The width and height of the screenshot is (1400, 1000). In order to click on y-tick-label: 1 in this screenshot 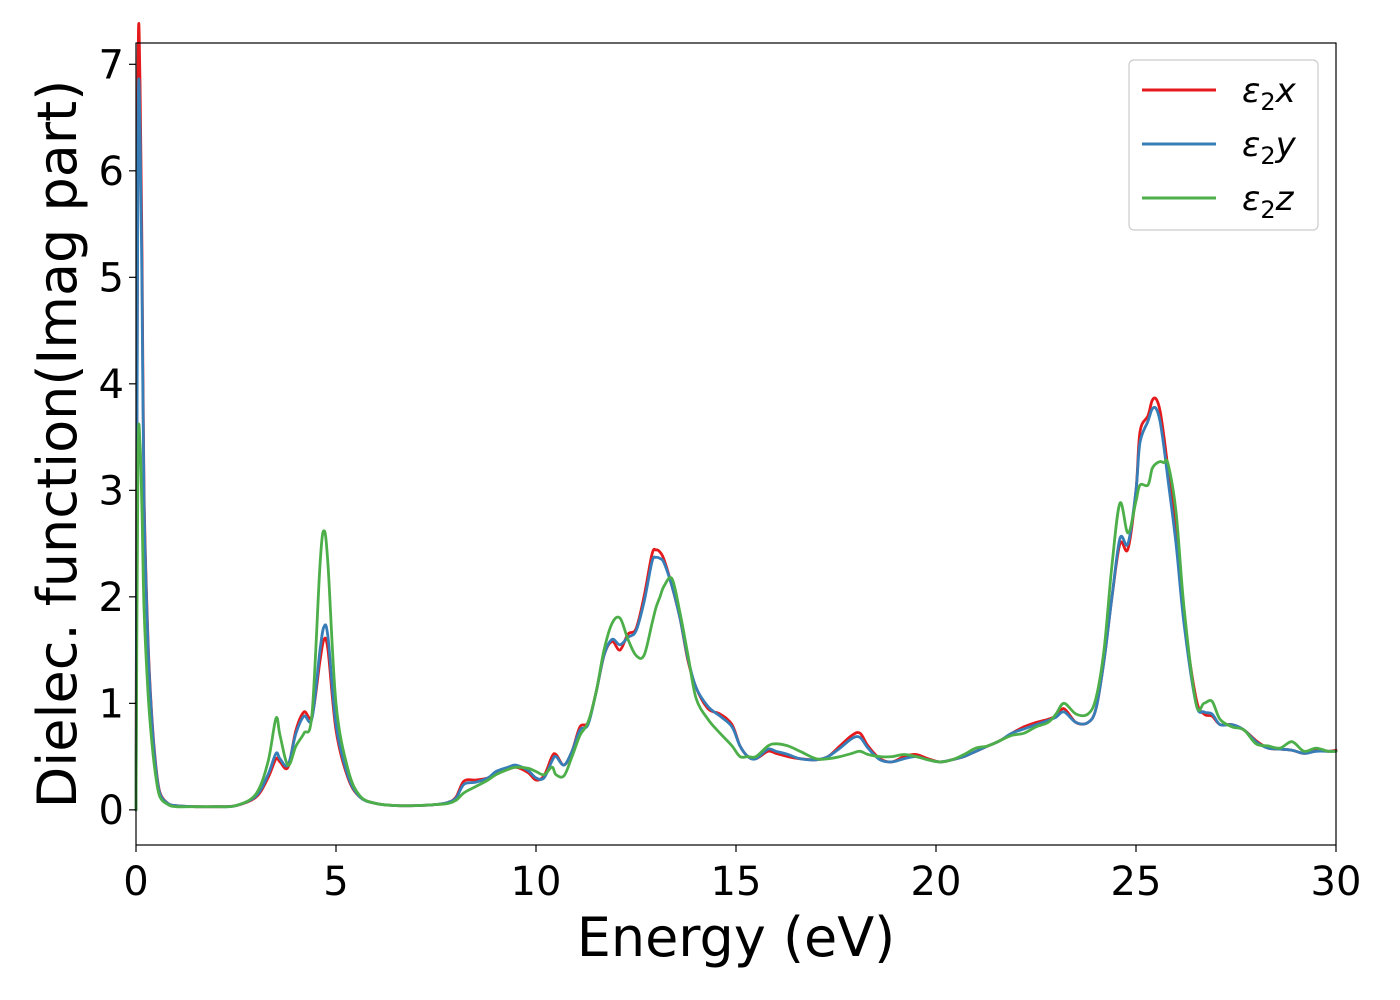, I will do `click(111, 704)`.